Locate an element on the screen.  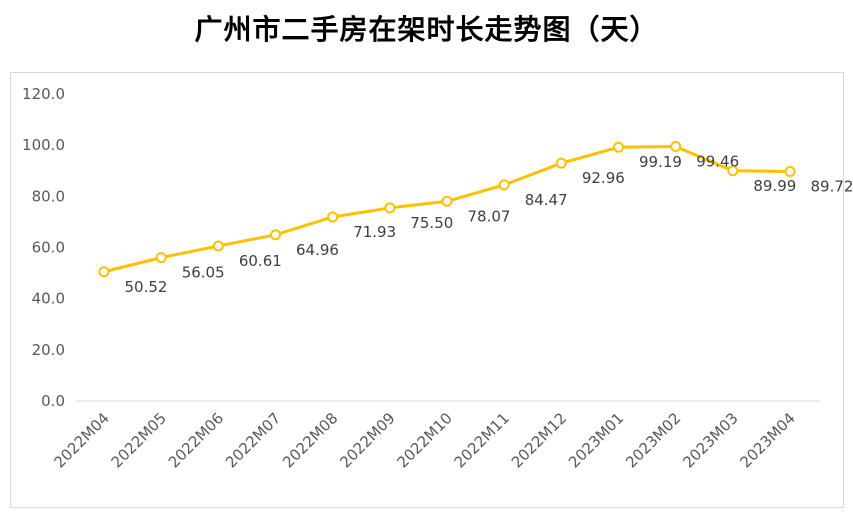
x-tick-label: 2022M06 is located at coordinates (196, 440).